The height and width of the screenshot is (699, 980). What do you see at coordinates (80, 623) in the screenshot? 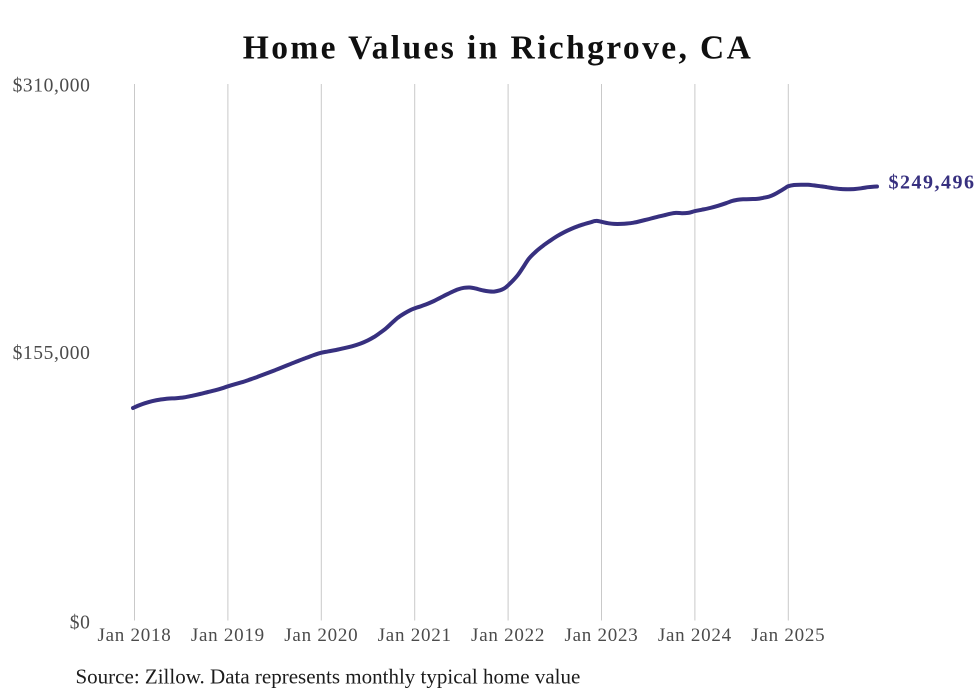
I see `svg-text: $0` at bounding box center [80, 623].